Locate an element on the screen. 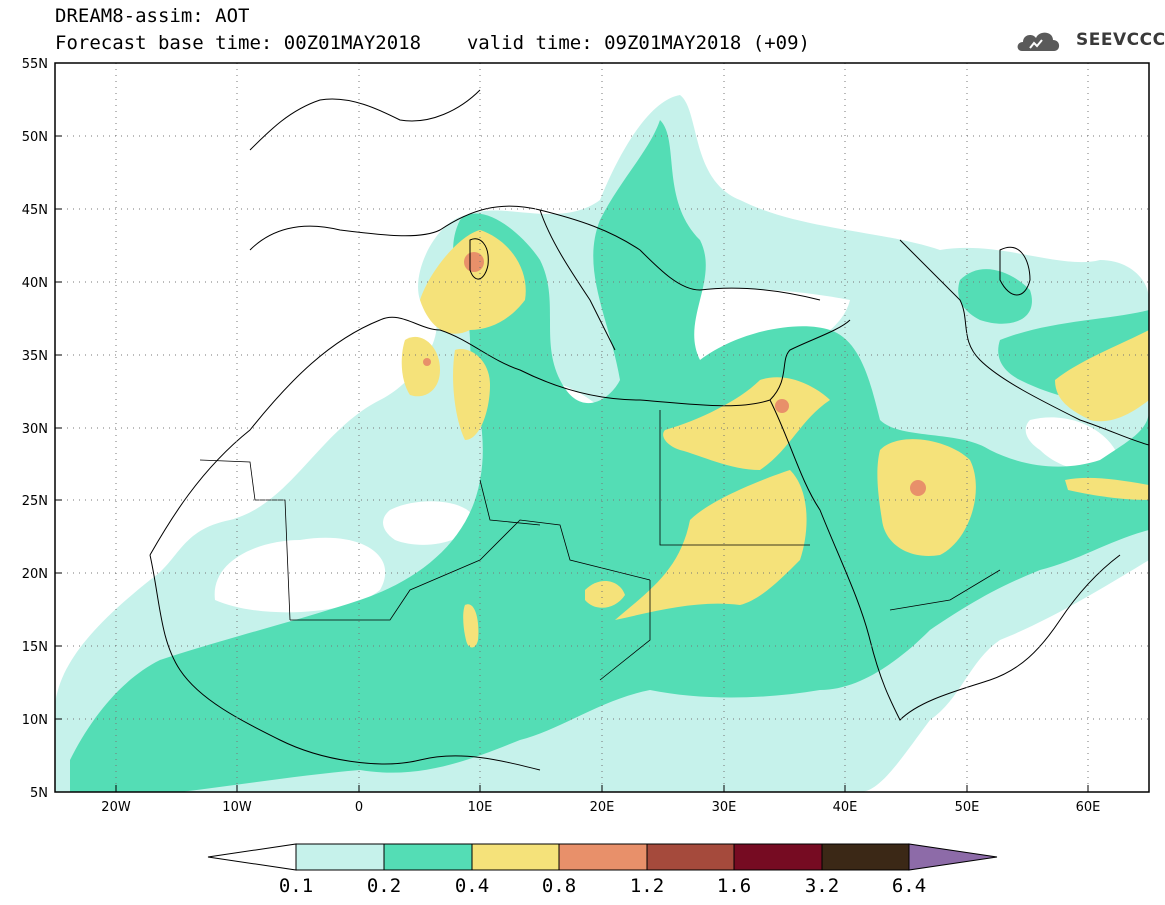 Image resolution: width=1165 pixels, height=905 pixels. lon-label: 20W is located at coordinates (116, 807).